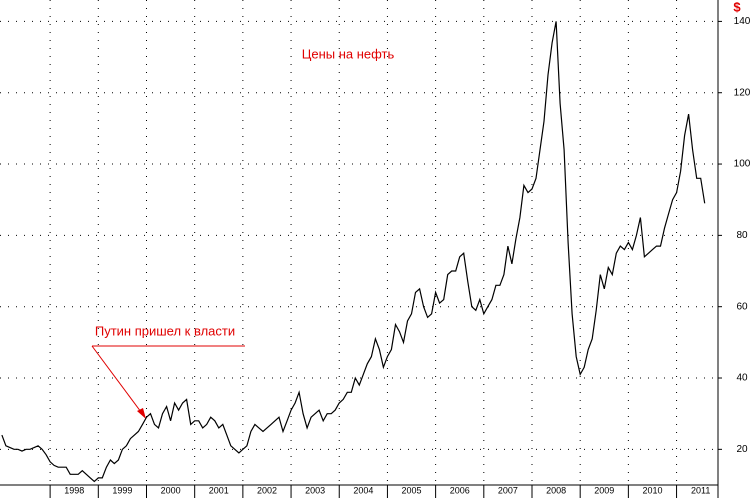 The width and height of the screenshot is (751, 498). What do you see at coordinates (267, 490) in the screenshot?
I see `x-tick-label: 2002` at bounding box center [267, 490].